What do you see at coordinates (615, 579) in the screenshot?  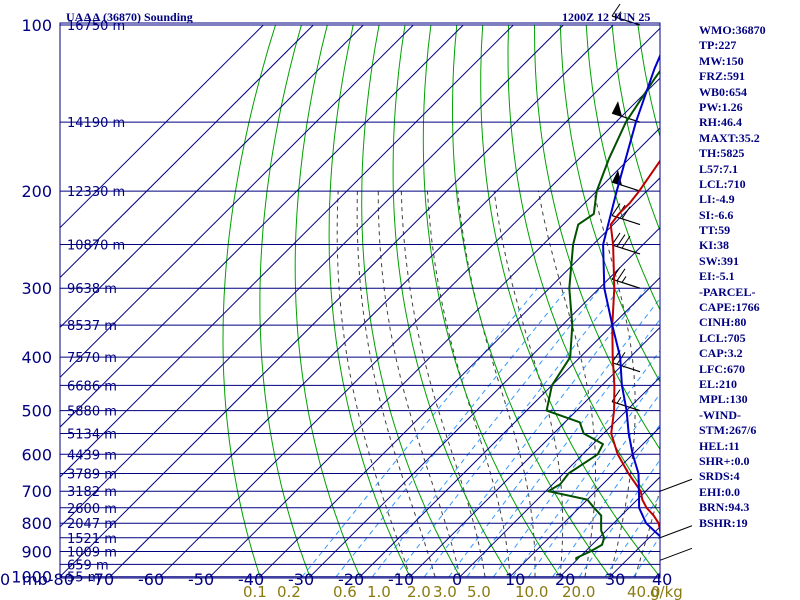 I see `temperature-tick-label: 30` at bounding box center [615, 579].